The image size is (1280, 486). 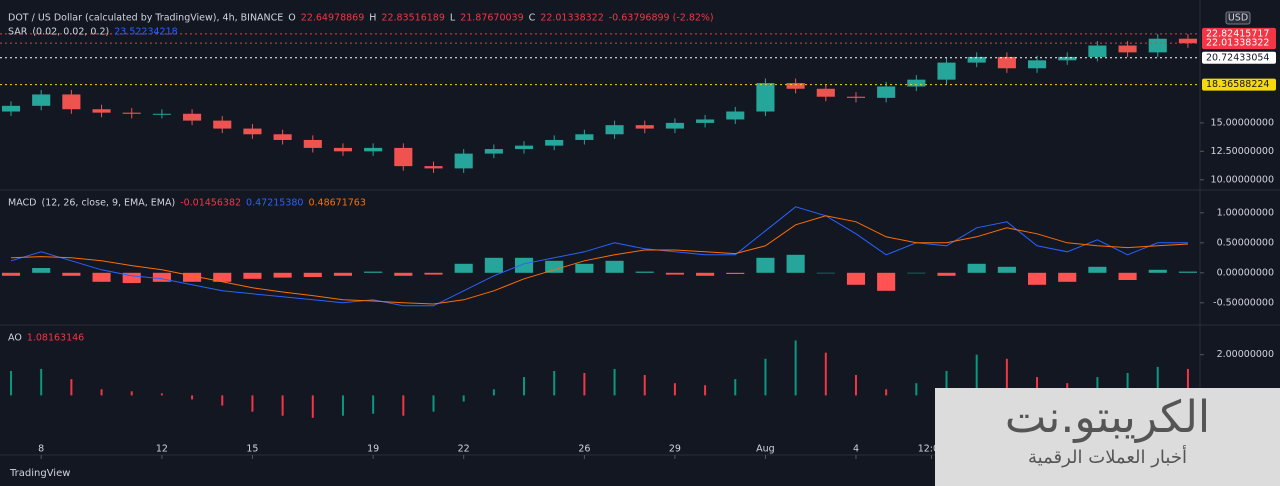 What do you see at coordinates (1245, 272) in the screenshot?
I see `y-tick-label: 0.00000000` at bounding box center [1245, 272].